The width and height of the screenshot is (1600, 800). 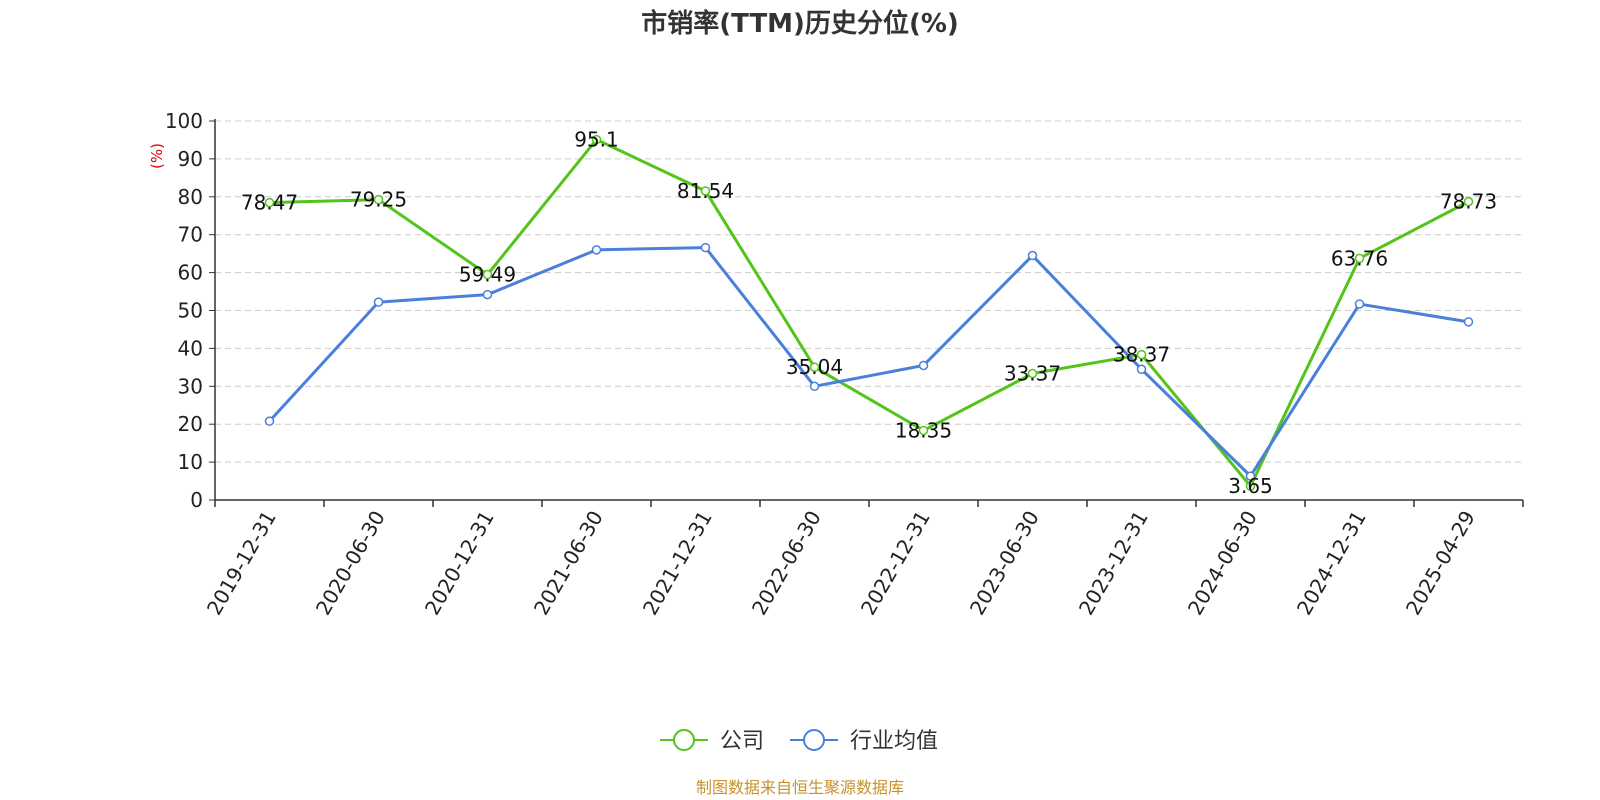 I want to click on data-label: 79.25, so click(x=378, y=200).